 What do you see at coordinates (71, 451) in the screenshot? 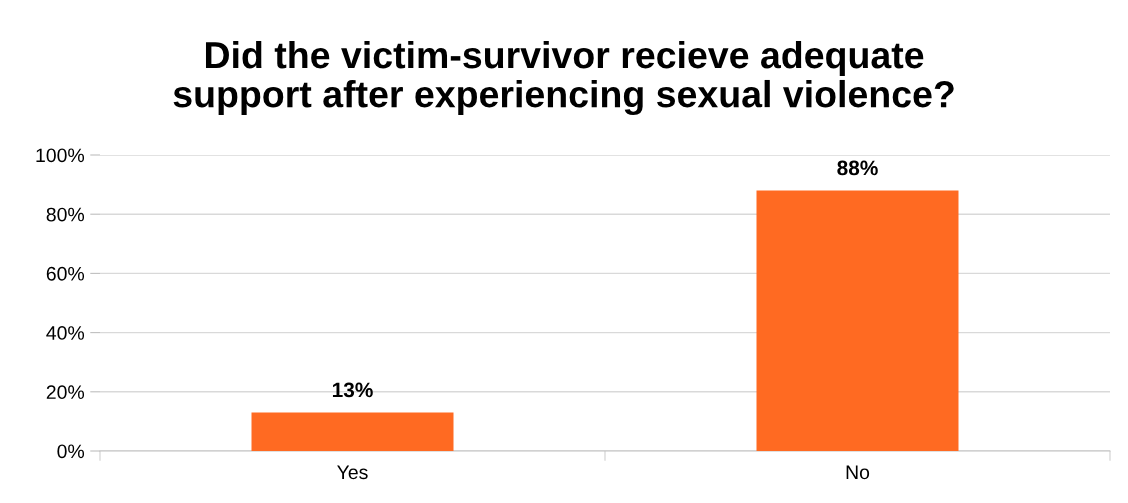
I see `y-tick-label: 0%` at bounding box center [71, 451].